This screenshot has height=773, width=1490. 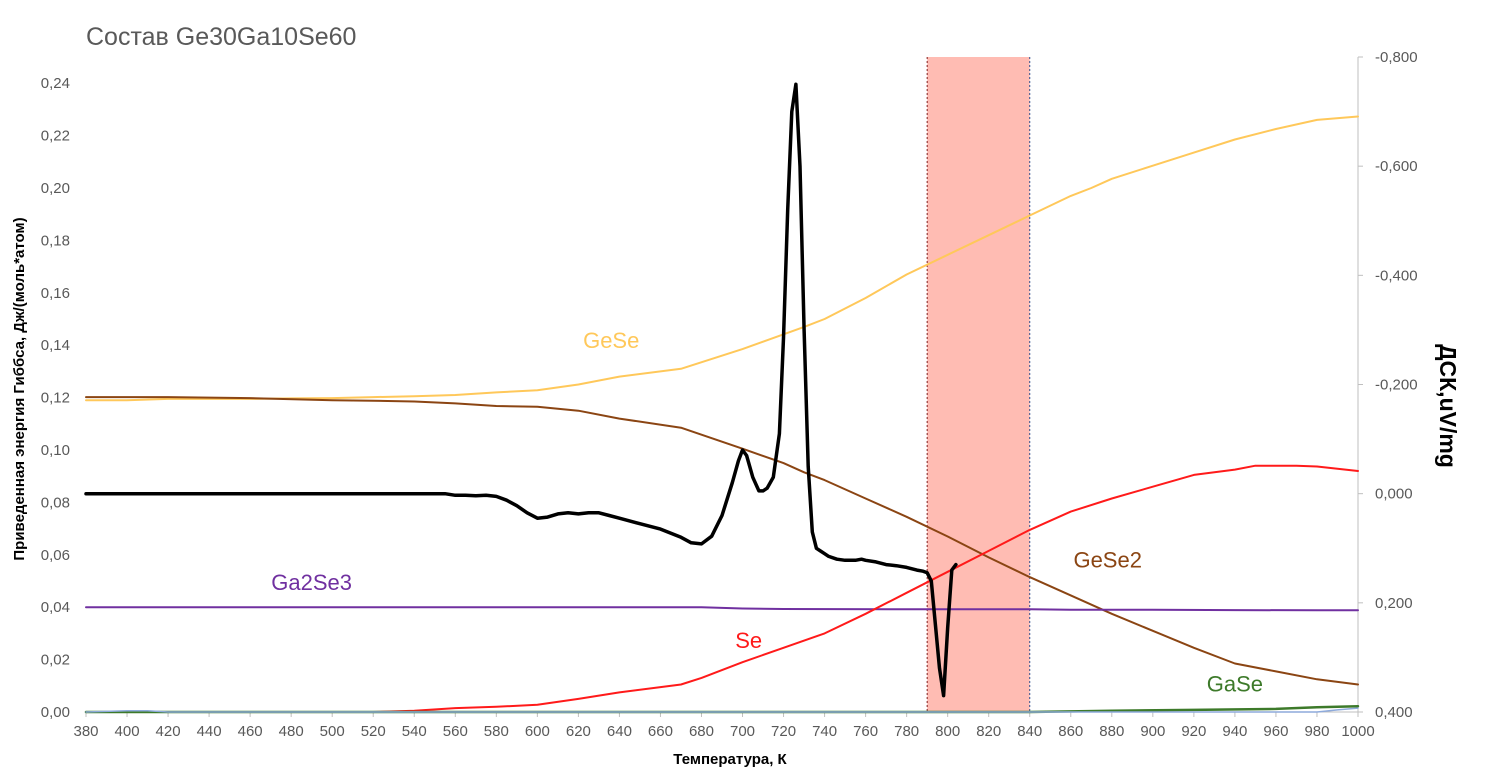 I want to click on x-tick-label: 640, so click(x=619, y=731).